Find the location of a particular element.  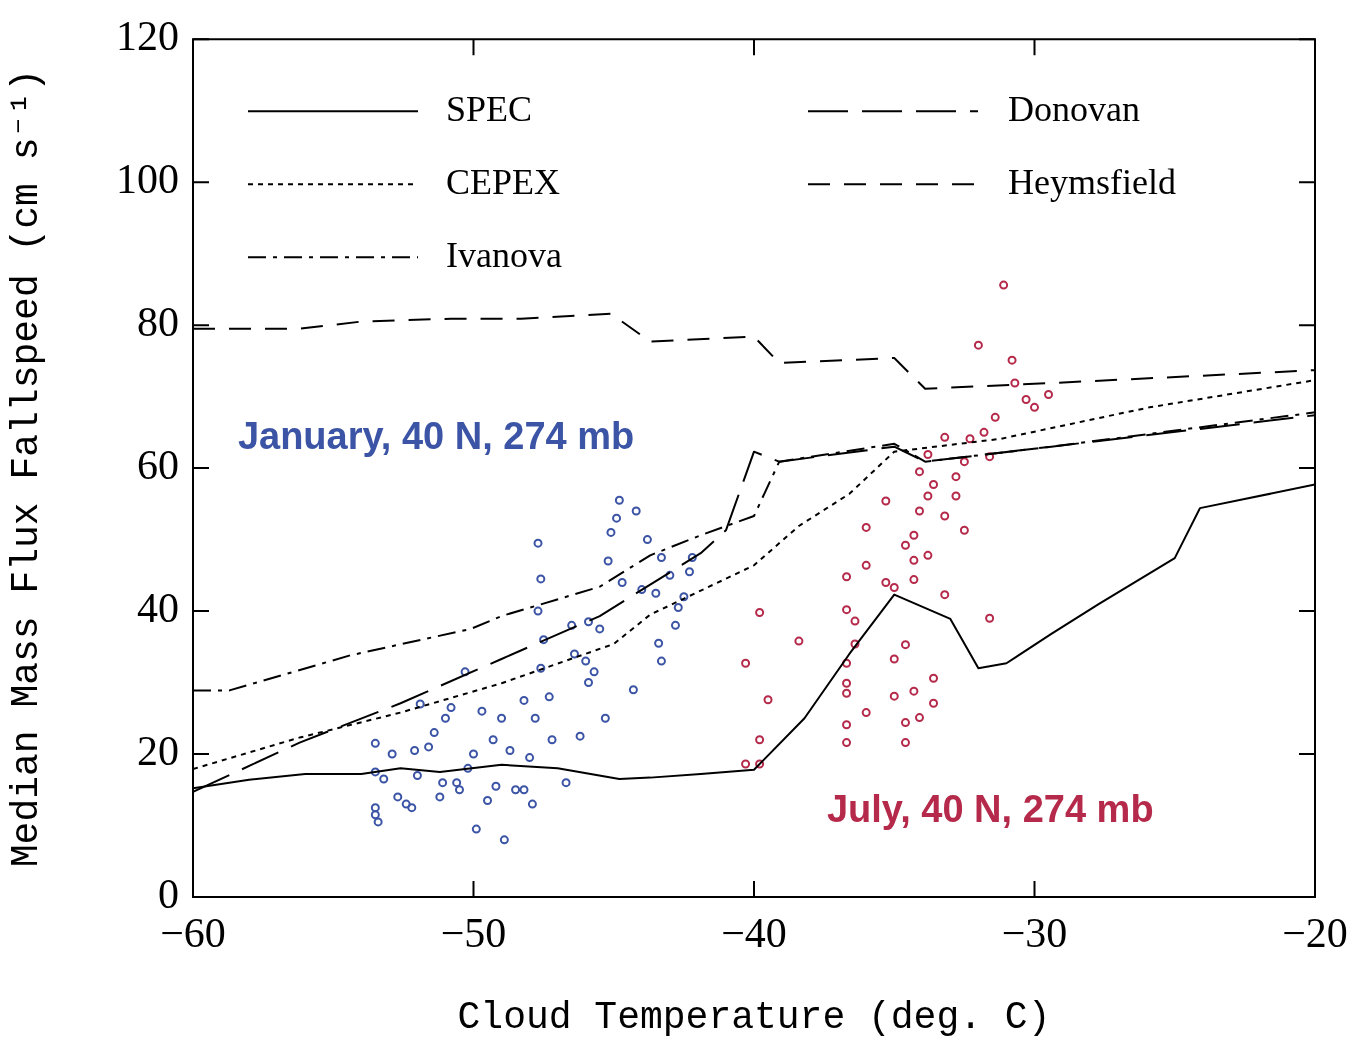

series-label: July, 40 N, 274 mb is located at coordinates (990, 808).